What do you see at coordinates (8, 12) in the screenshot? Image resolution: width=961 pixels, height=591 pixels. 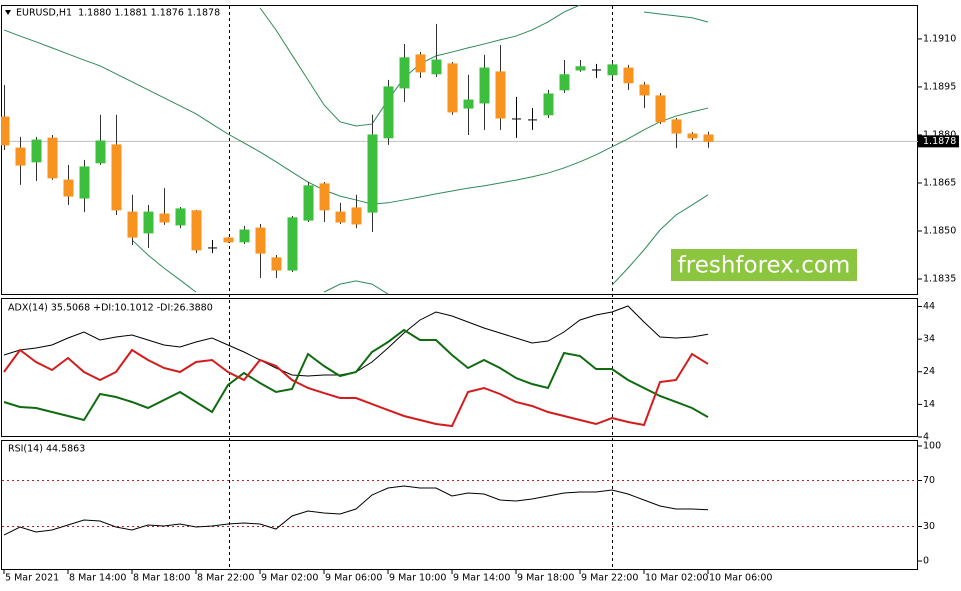 I see `symbol-icon` at bounding box center [8, 12].